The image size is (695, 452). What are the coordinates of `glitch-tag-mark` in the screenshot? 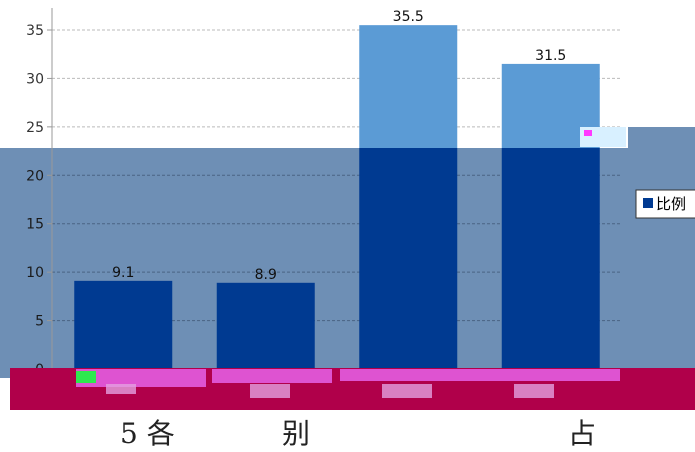 It's located at (588, 133).